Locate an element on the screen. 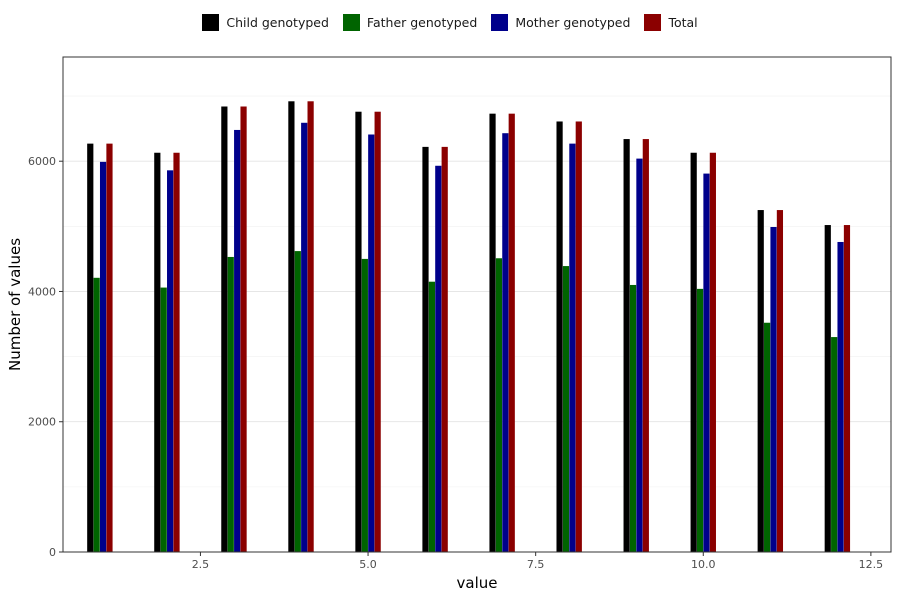  x-tick-label: 5.0 is located at coordinates (368, 564).